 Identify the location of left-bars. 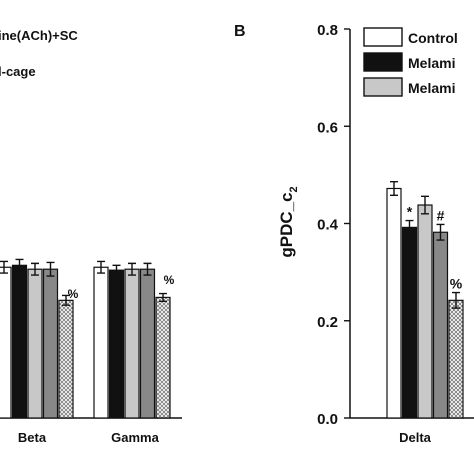
(85, 338).